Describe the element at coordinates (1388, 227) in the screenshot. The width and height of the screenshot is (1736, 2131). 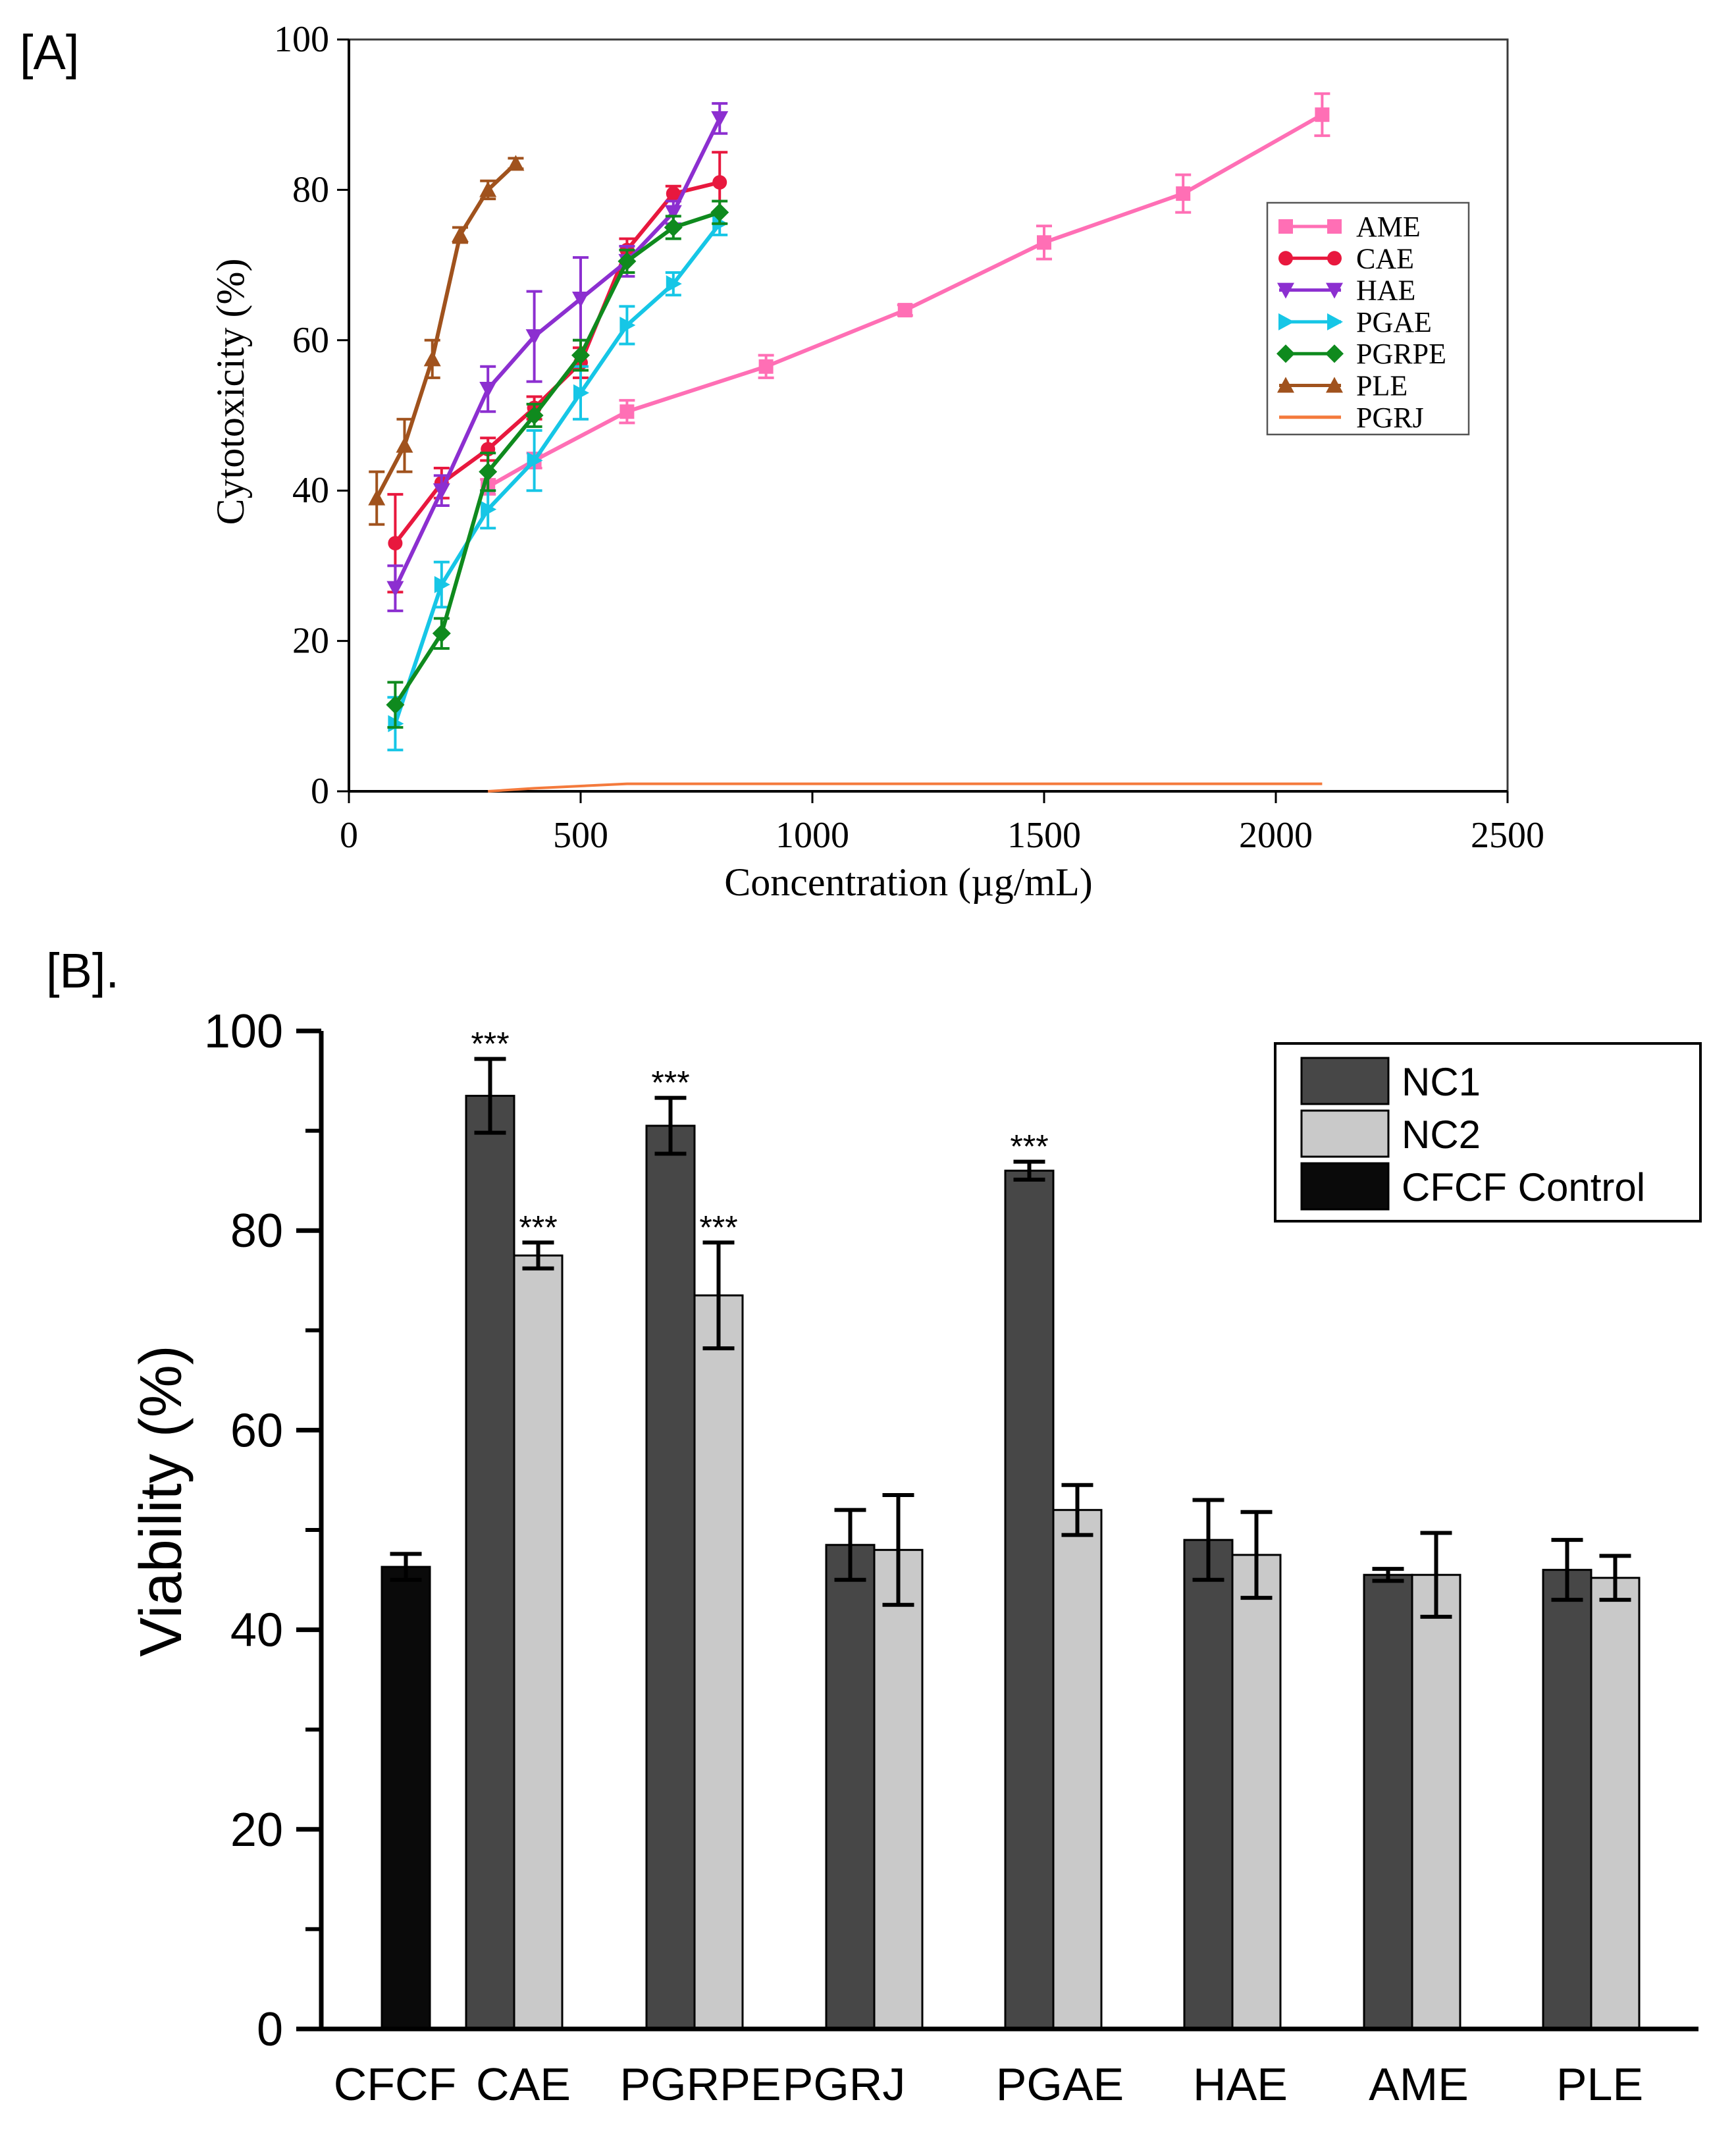
I see `panel-a-legend-label-ame: AME` at that location.